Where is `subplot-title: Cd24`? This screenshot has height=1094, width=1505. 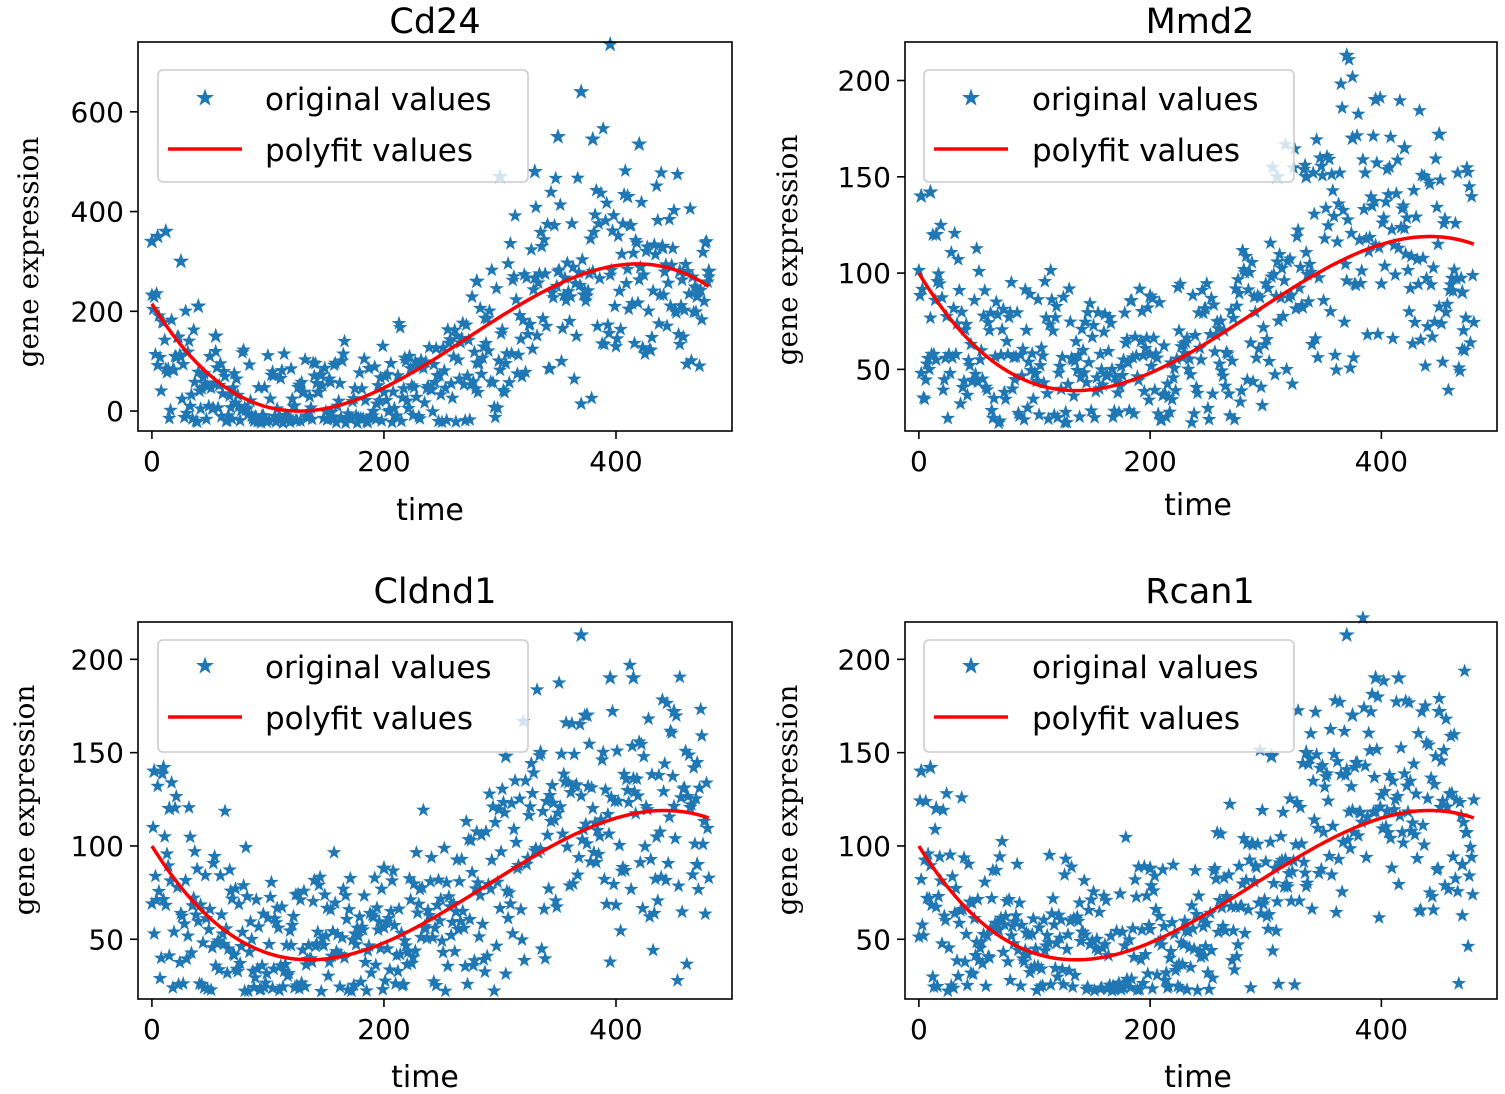 subplot-title: Cd24 is located at coordinates (434, 22).